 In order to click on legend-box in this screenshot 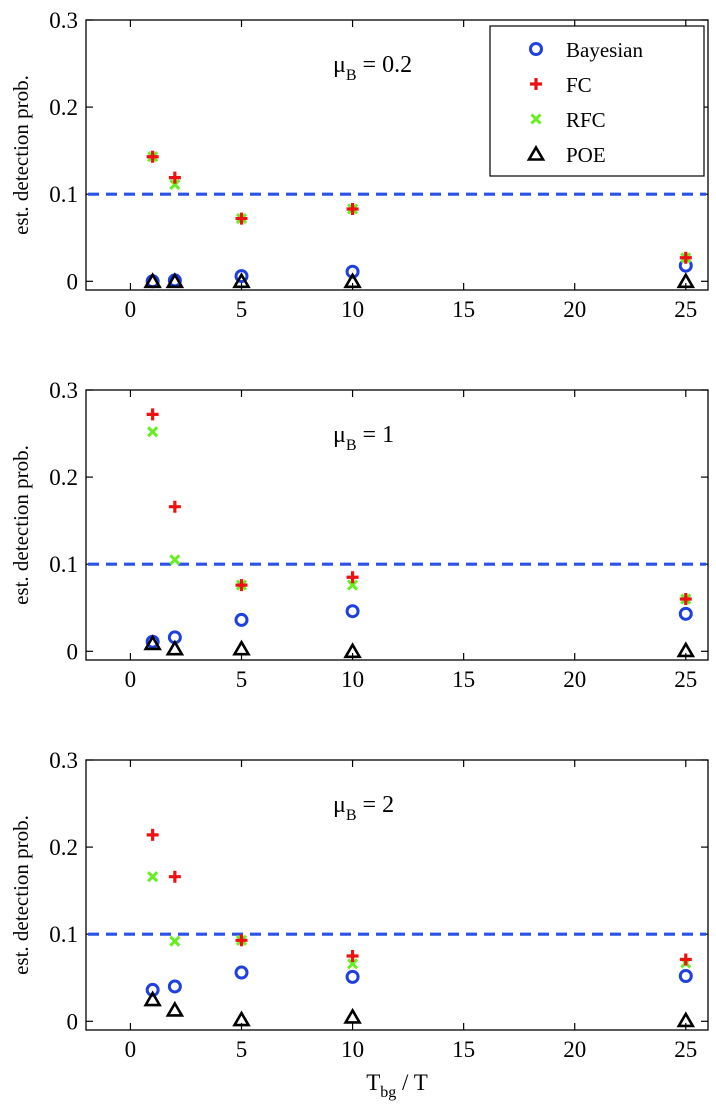, I will do `click(597, 101)`.